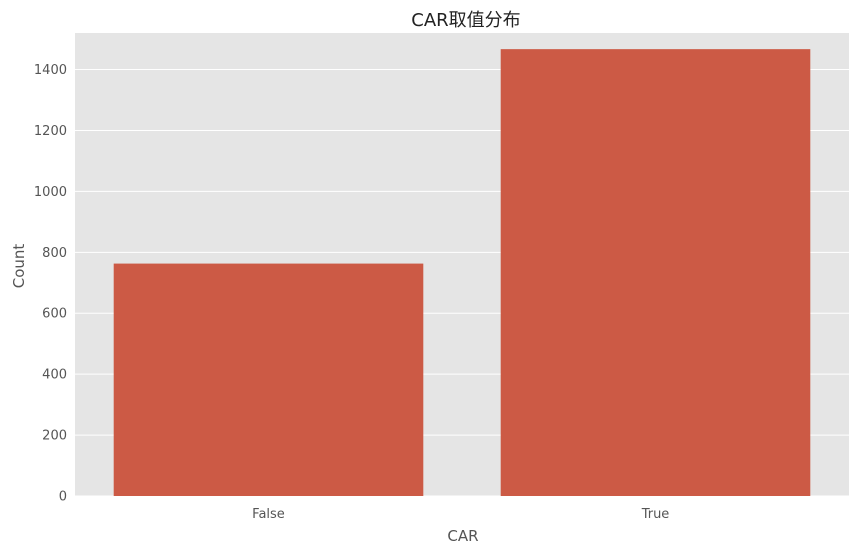 The width and height of the screenshot is (859, 554). What do you see at coordinates (54, 314) in the screenshot?
I see `y-tick-label: 600` at bounding box center [54, 314].